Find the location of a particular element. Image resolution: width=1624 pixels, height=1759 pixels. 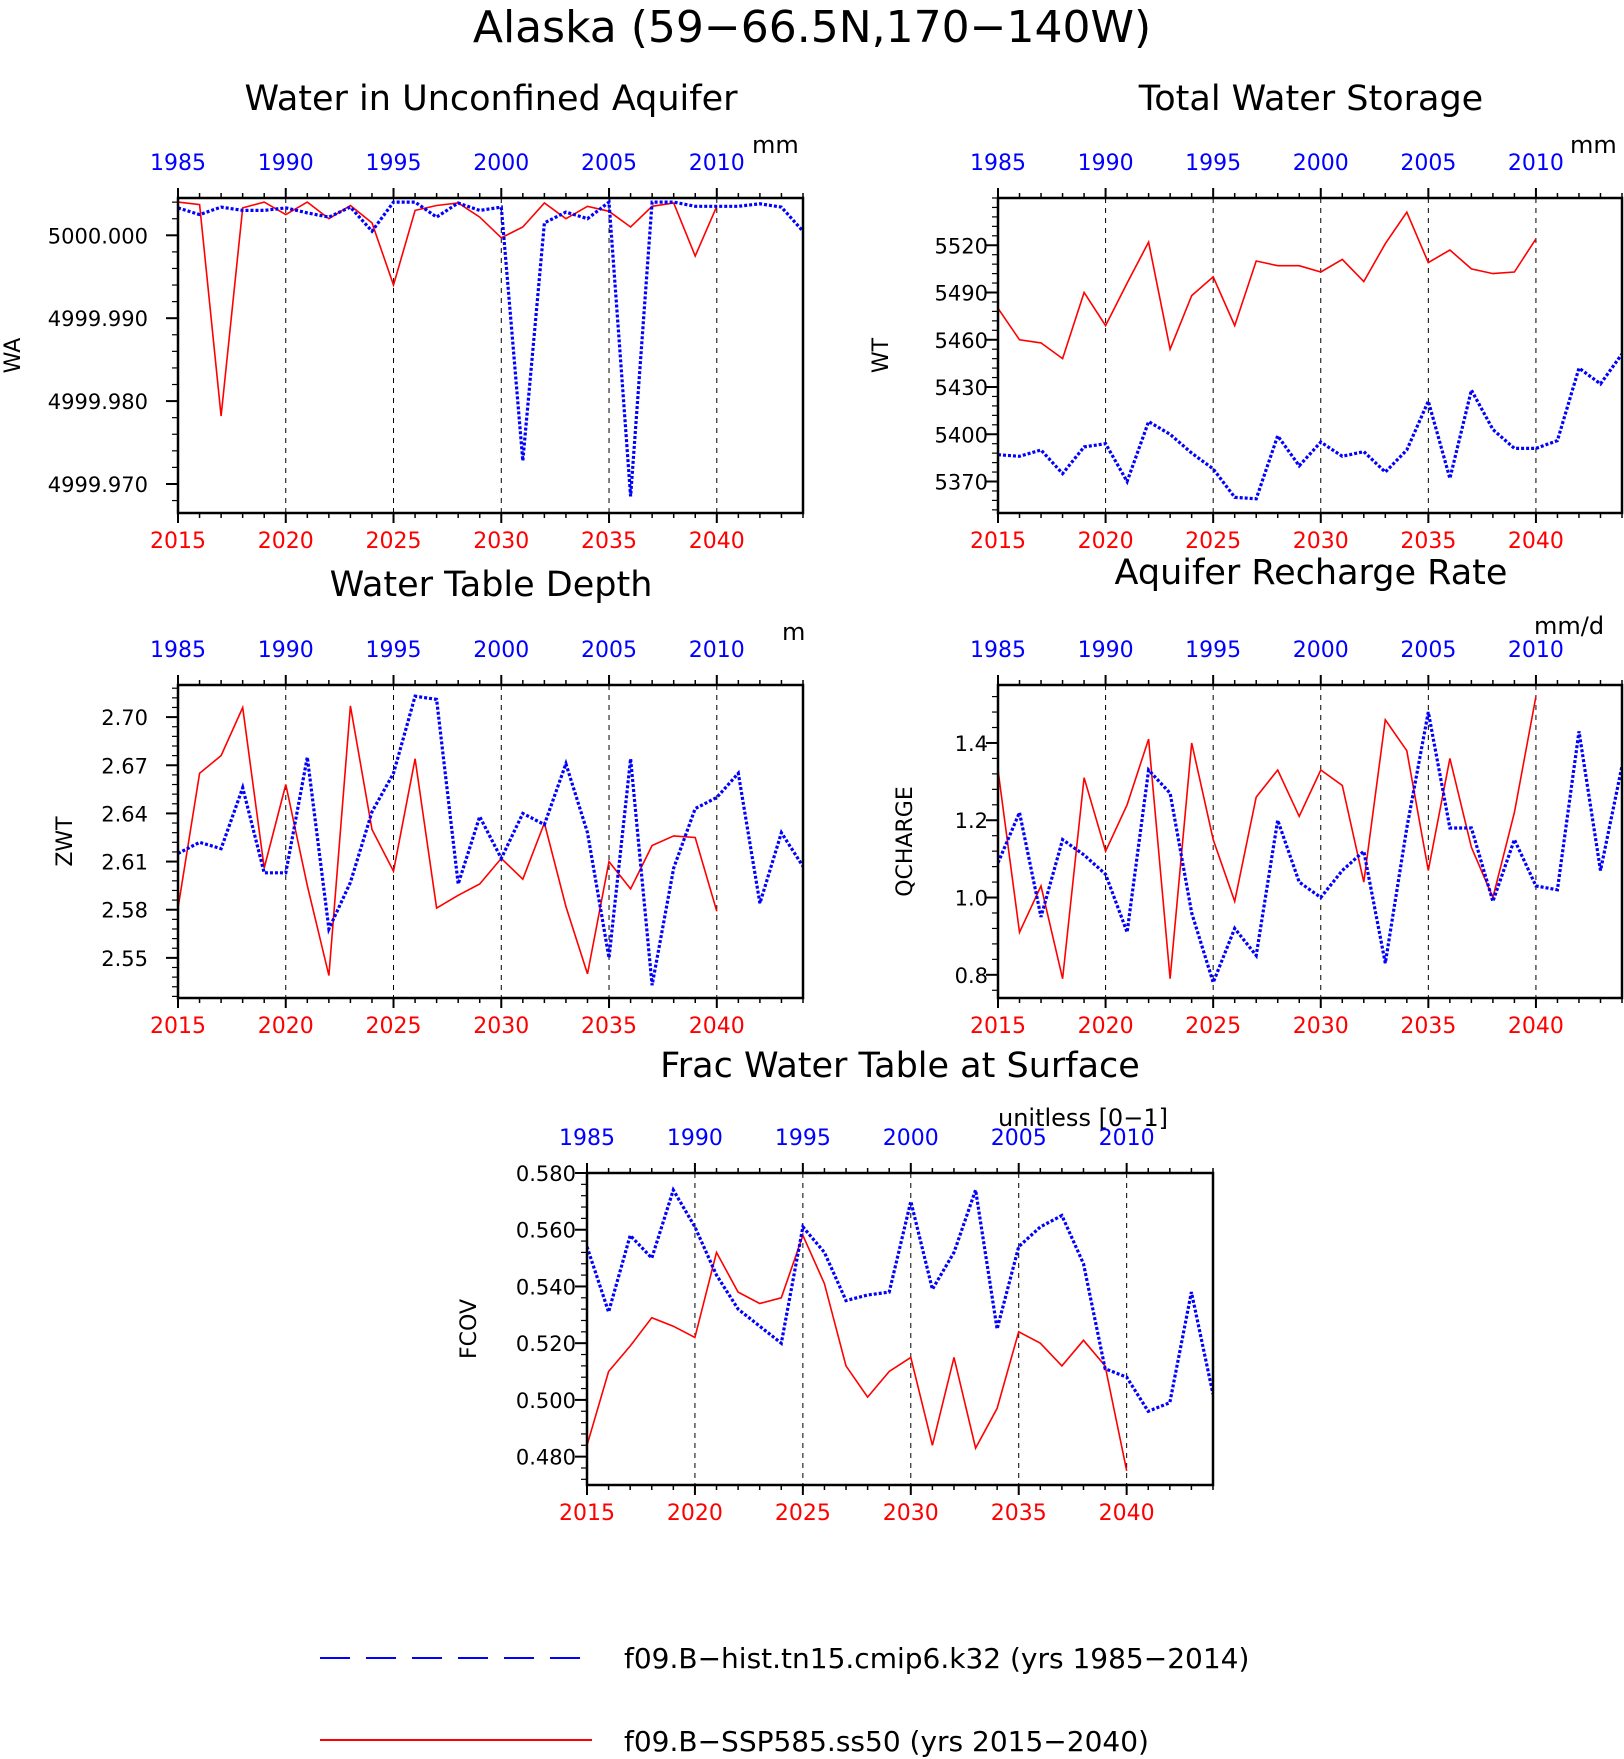

y-tick-label: 5000.000 is located at coordinates (98, 236).